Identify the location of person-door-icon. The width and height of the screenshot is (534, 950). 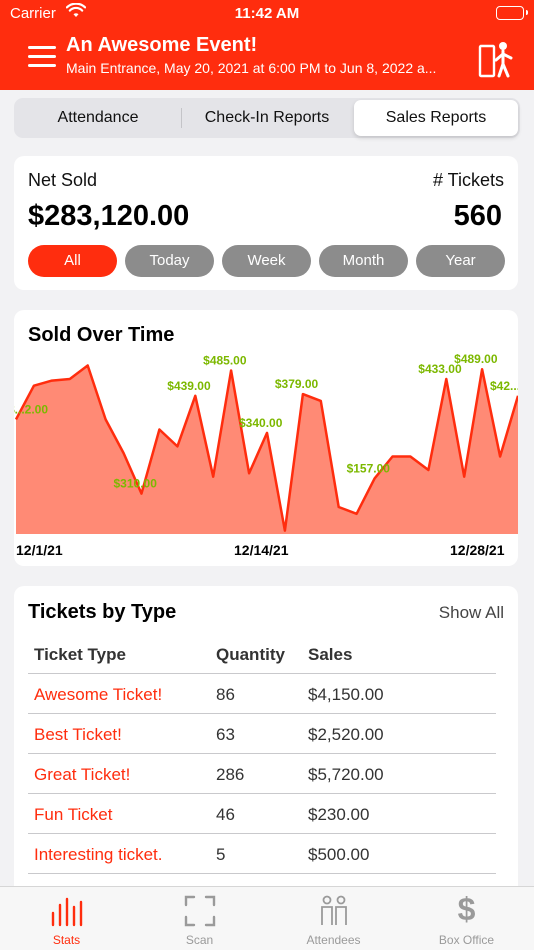
(496, 62).